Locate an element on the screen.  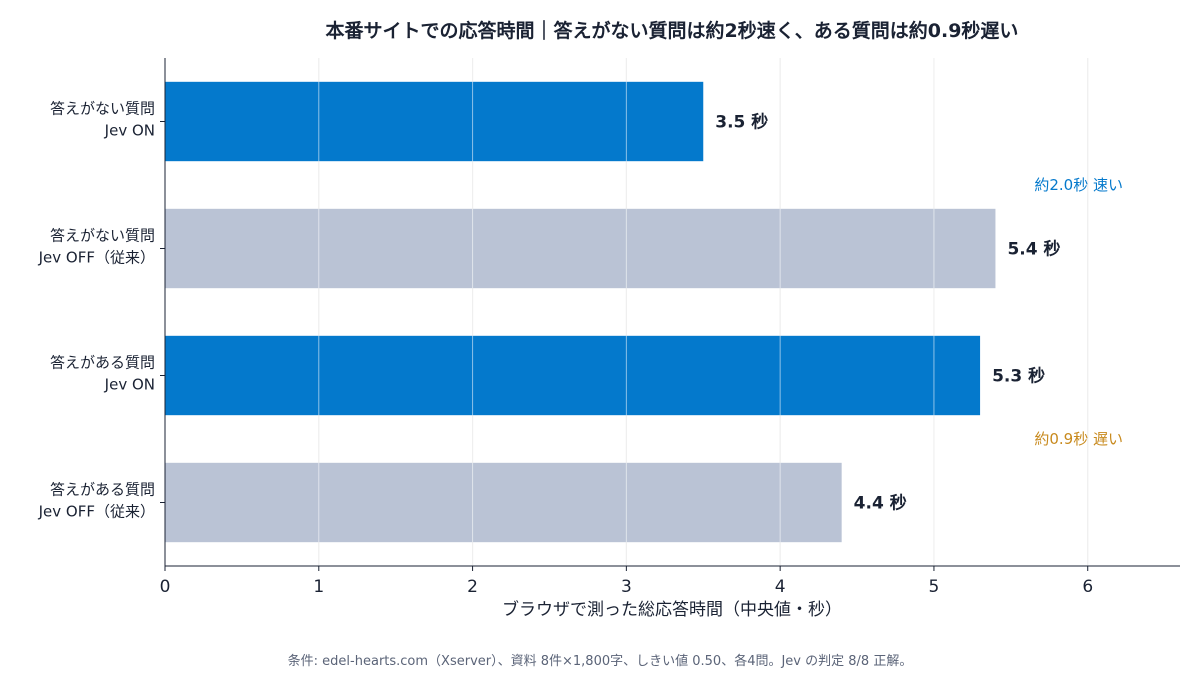
x-tick-label: 4 is located at coordinates (780, 587).